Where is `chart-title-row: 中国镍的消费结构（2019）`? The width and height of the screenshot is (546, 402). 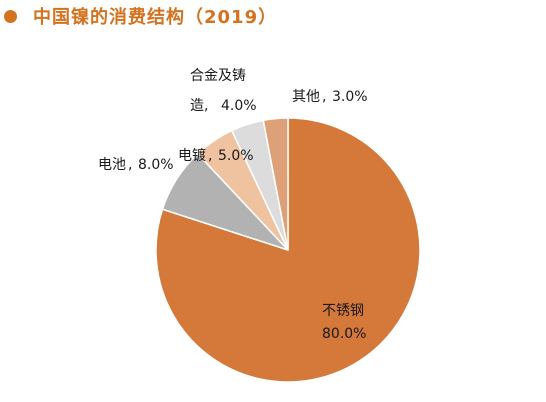 chart-title-row: 中国镍的消费结构（2019） is located at coordinates (140, 16).